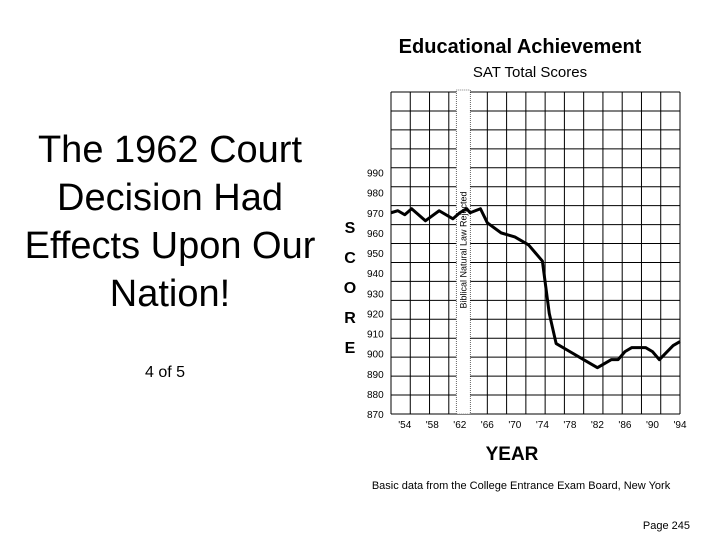 The height and width of the screenshot is (540, 720). Describe the element at coordinates (569, 425) in the screenshot. I see `x-tick-label: '78` at that location.